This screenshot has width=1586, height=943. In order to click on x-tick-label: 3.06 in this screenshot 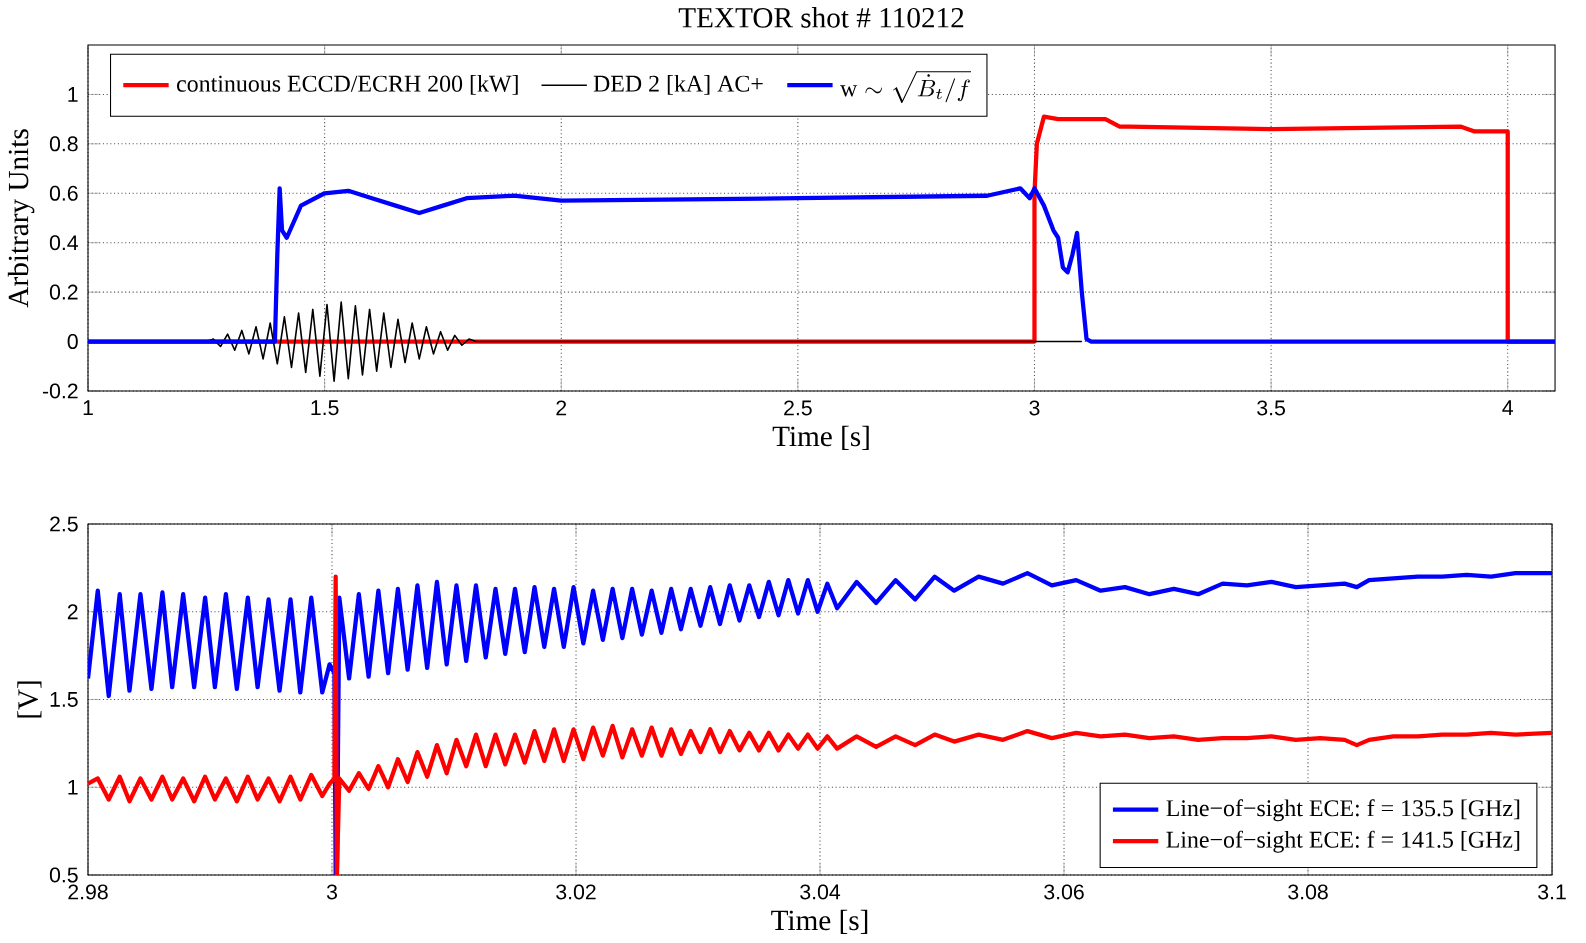, I will do `click(1064, 892)`.